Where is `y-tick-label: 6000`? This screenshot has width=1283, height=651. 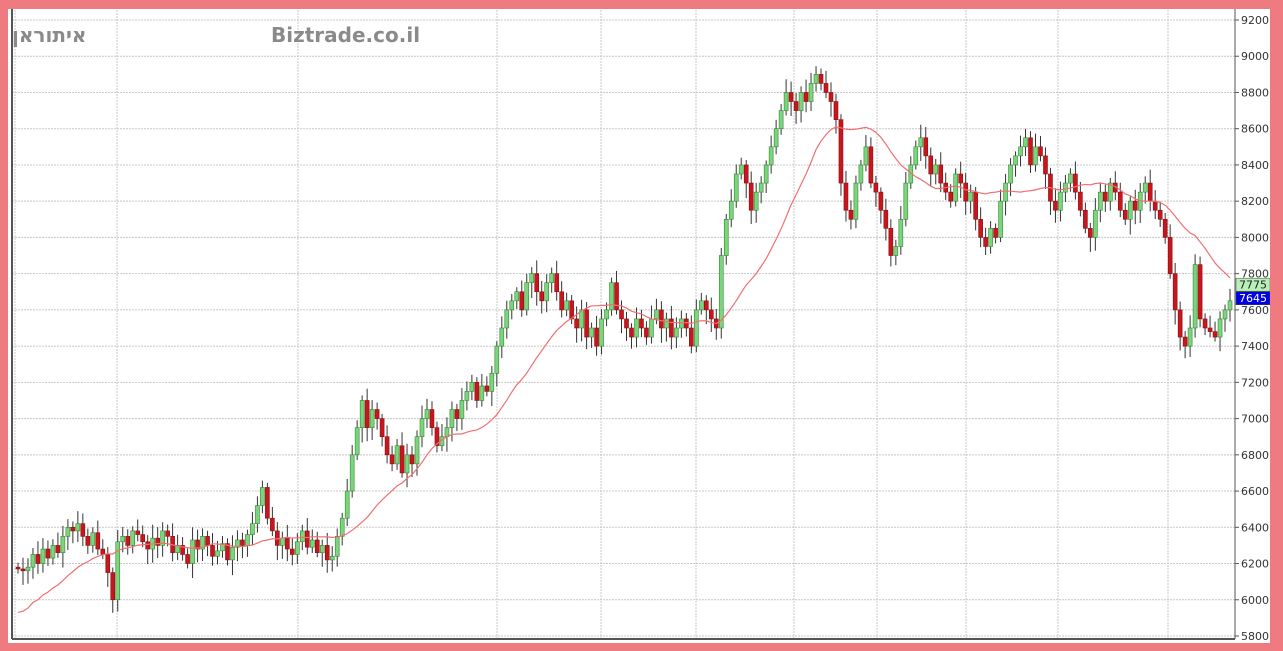 y-tick-label: 6000 is located at coordinates (1255, 600).